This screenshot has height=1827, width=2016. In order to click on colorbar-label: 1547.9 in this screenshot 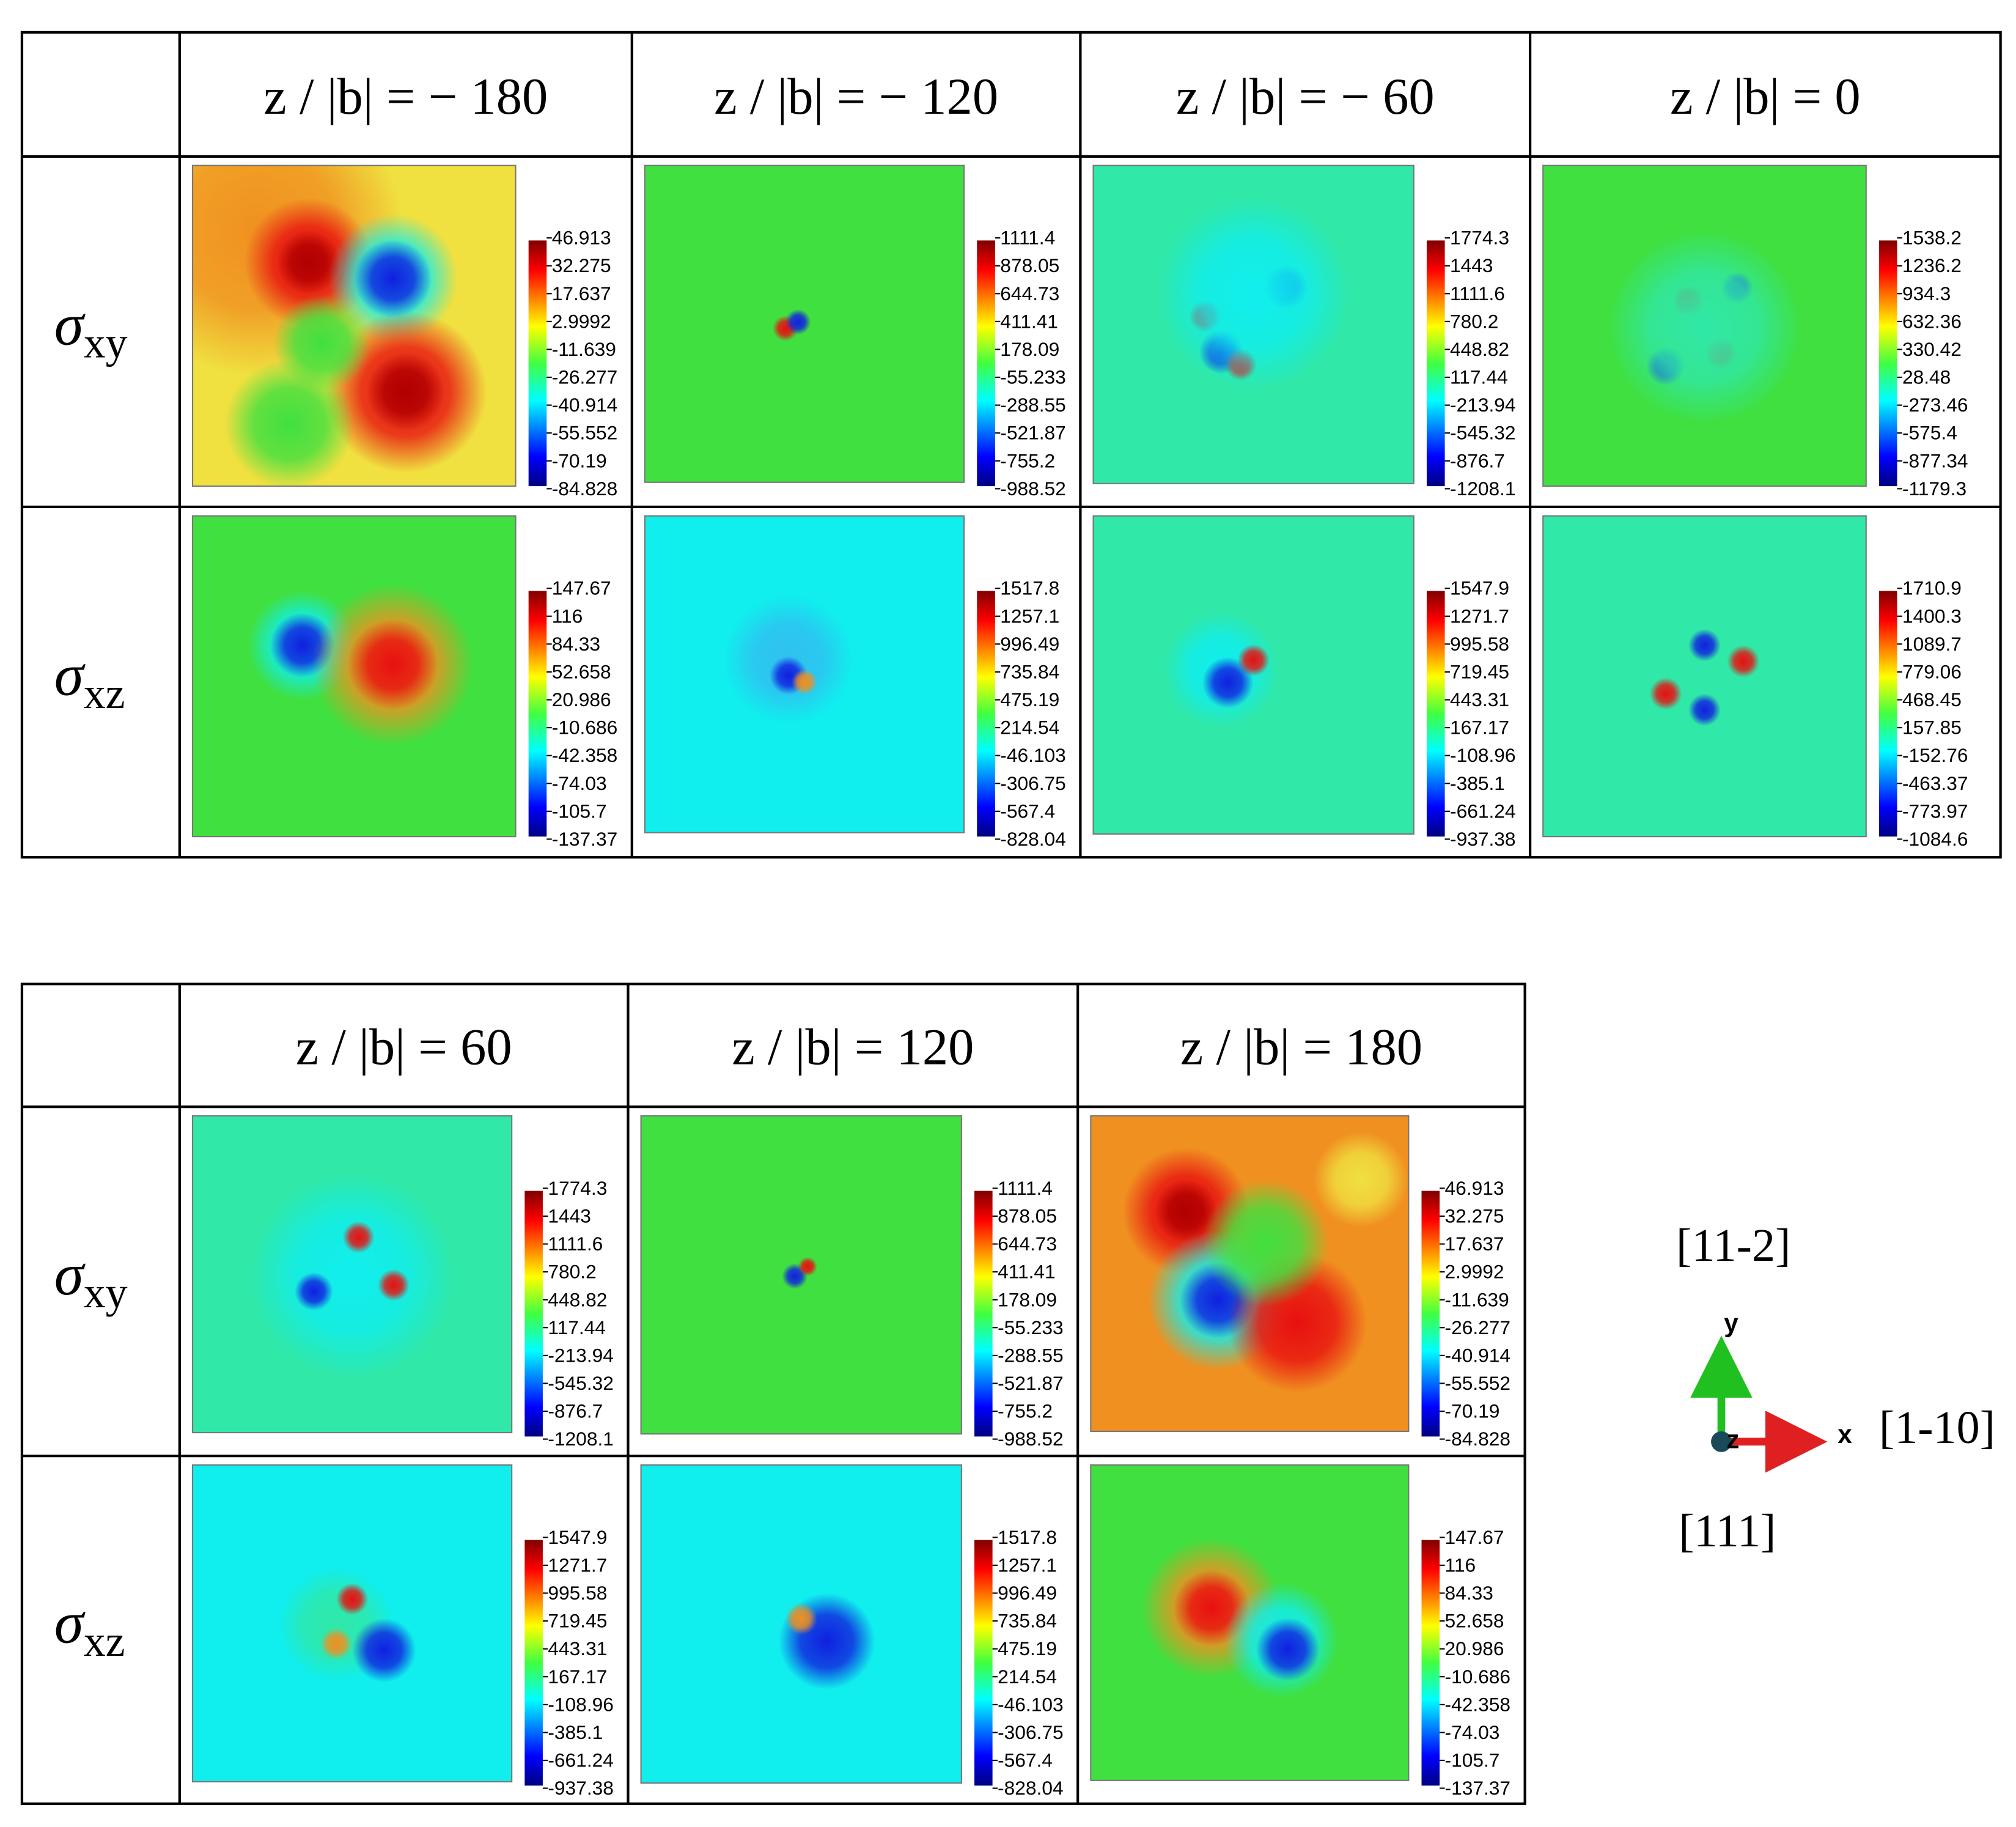, I will do `click(1480, 588)`.